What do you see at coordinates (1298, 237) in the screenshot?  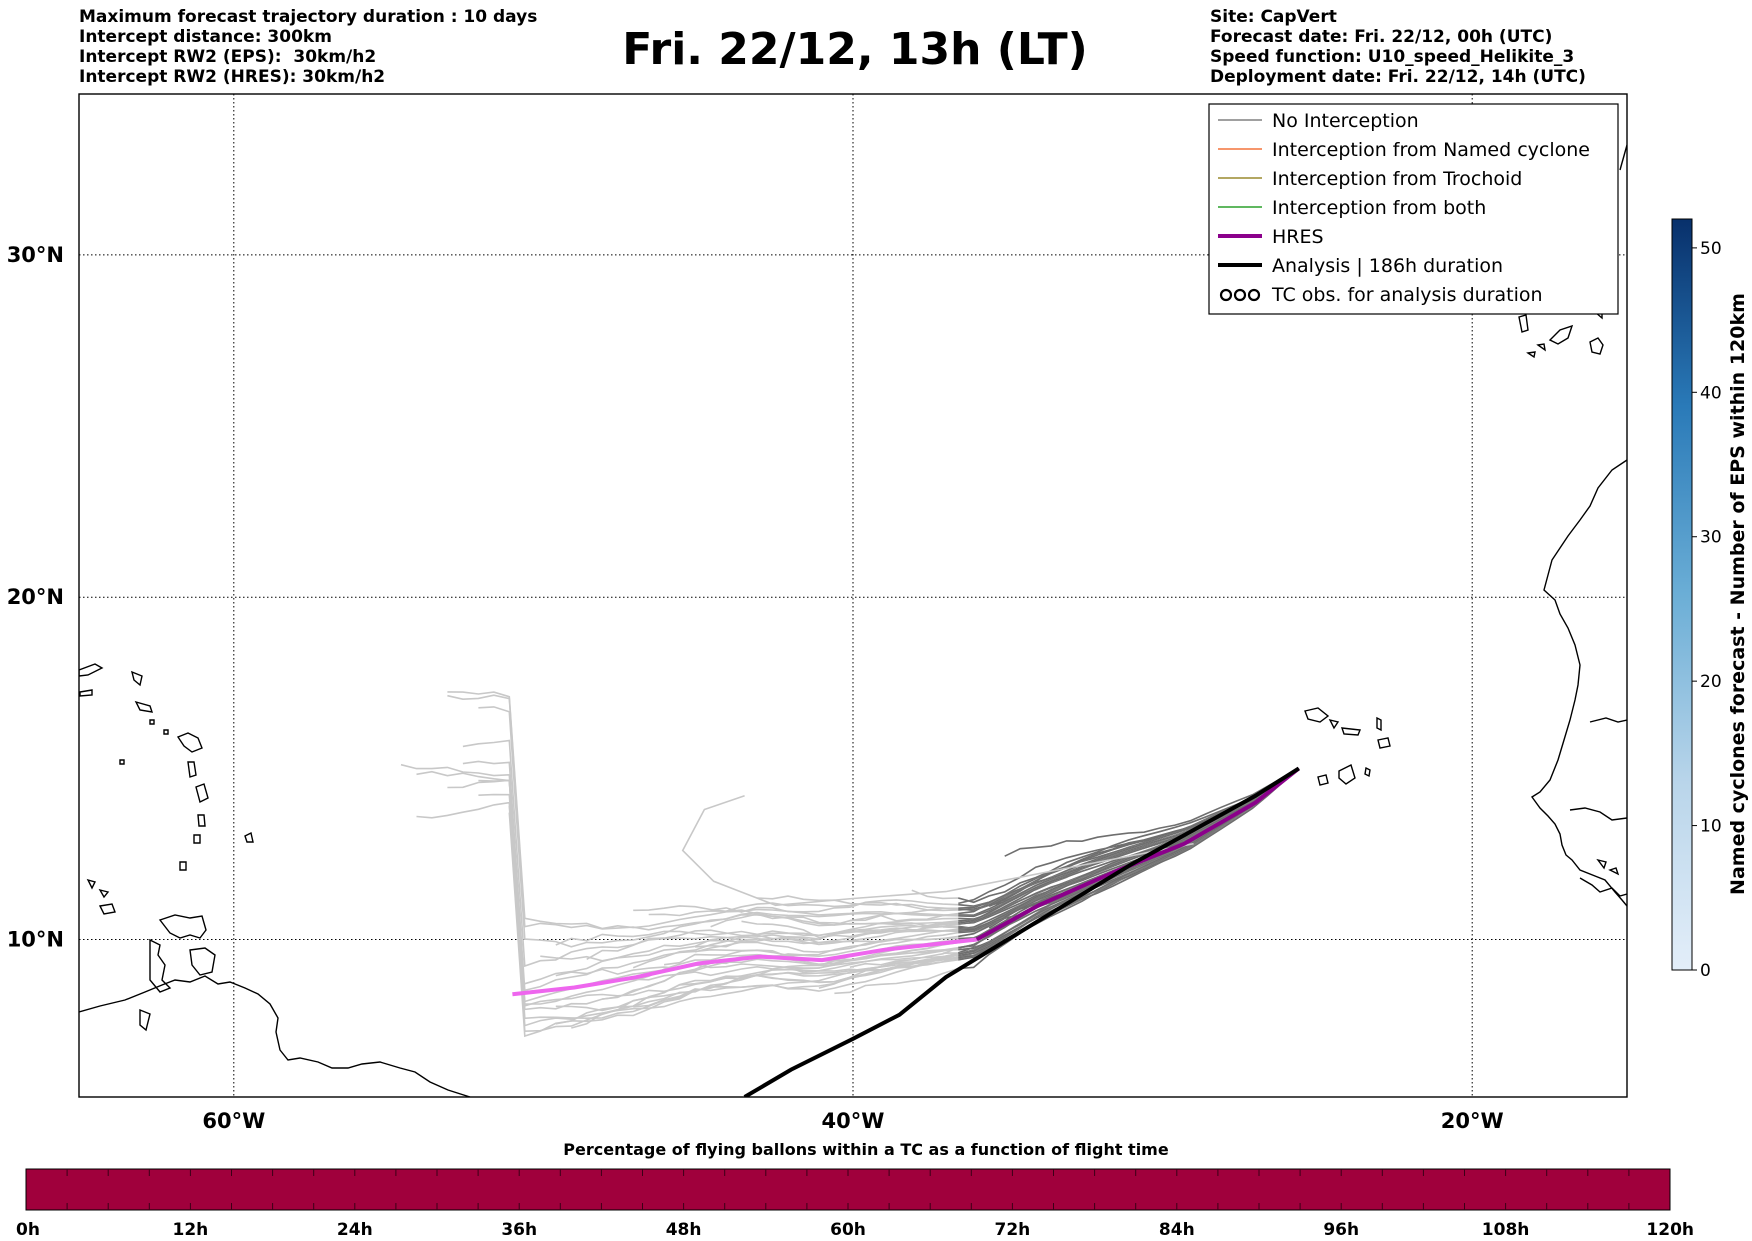 I see `legend-label: HRES` at bounding box center [1298, 237].